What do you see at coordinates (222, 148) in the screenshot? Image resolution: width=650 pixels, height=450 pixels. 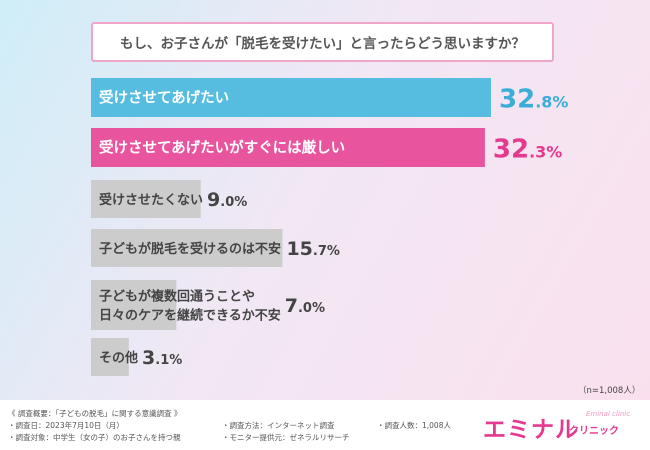 I see `category-label-1: 受けさせてあげたいがすぐには厳しい` at bounding box center [222, 148].